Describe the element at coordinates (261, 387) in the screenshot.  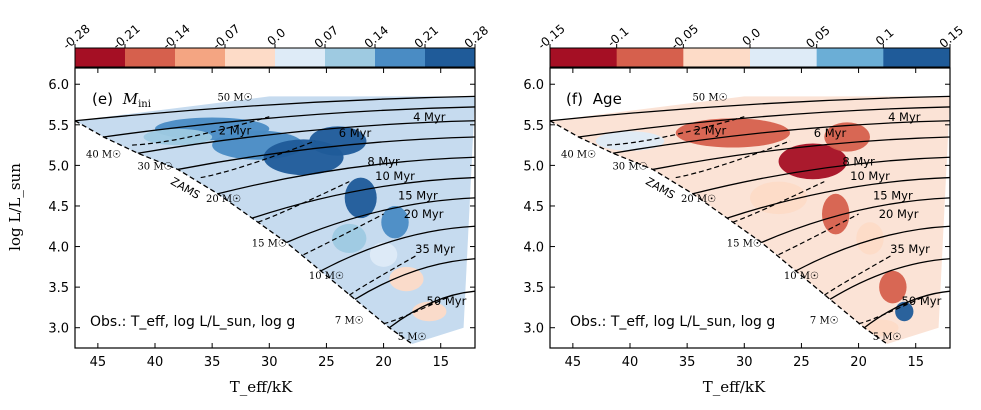
I see `x-axis-title-e: T_eff/kK` at that location.